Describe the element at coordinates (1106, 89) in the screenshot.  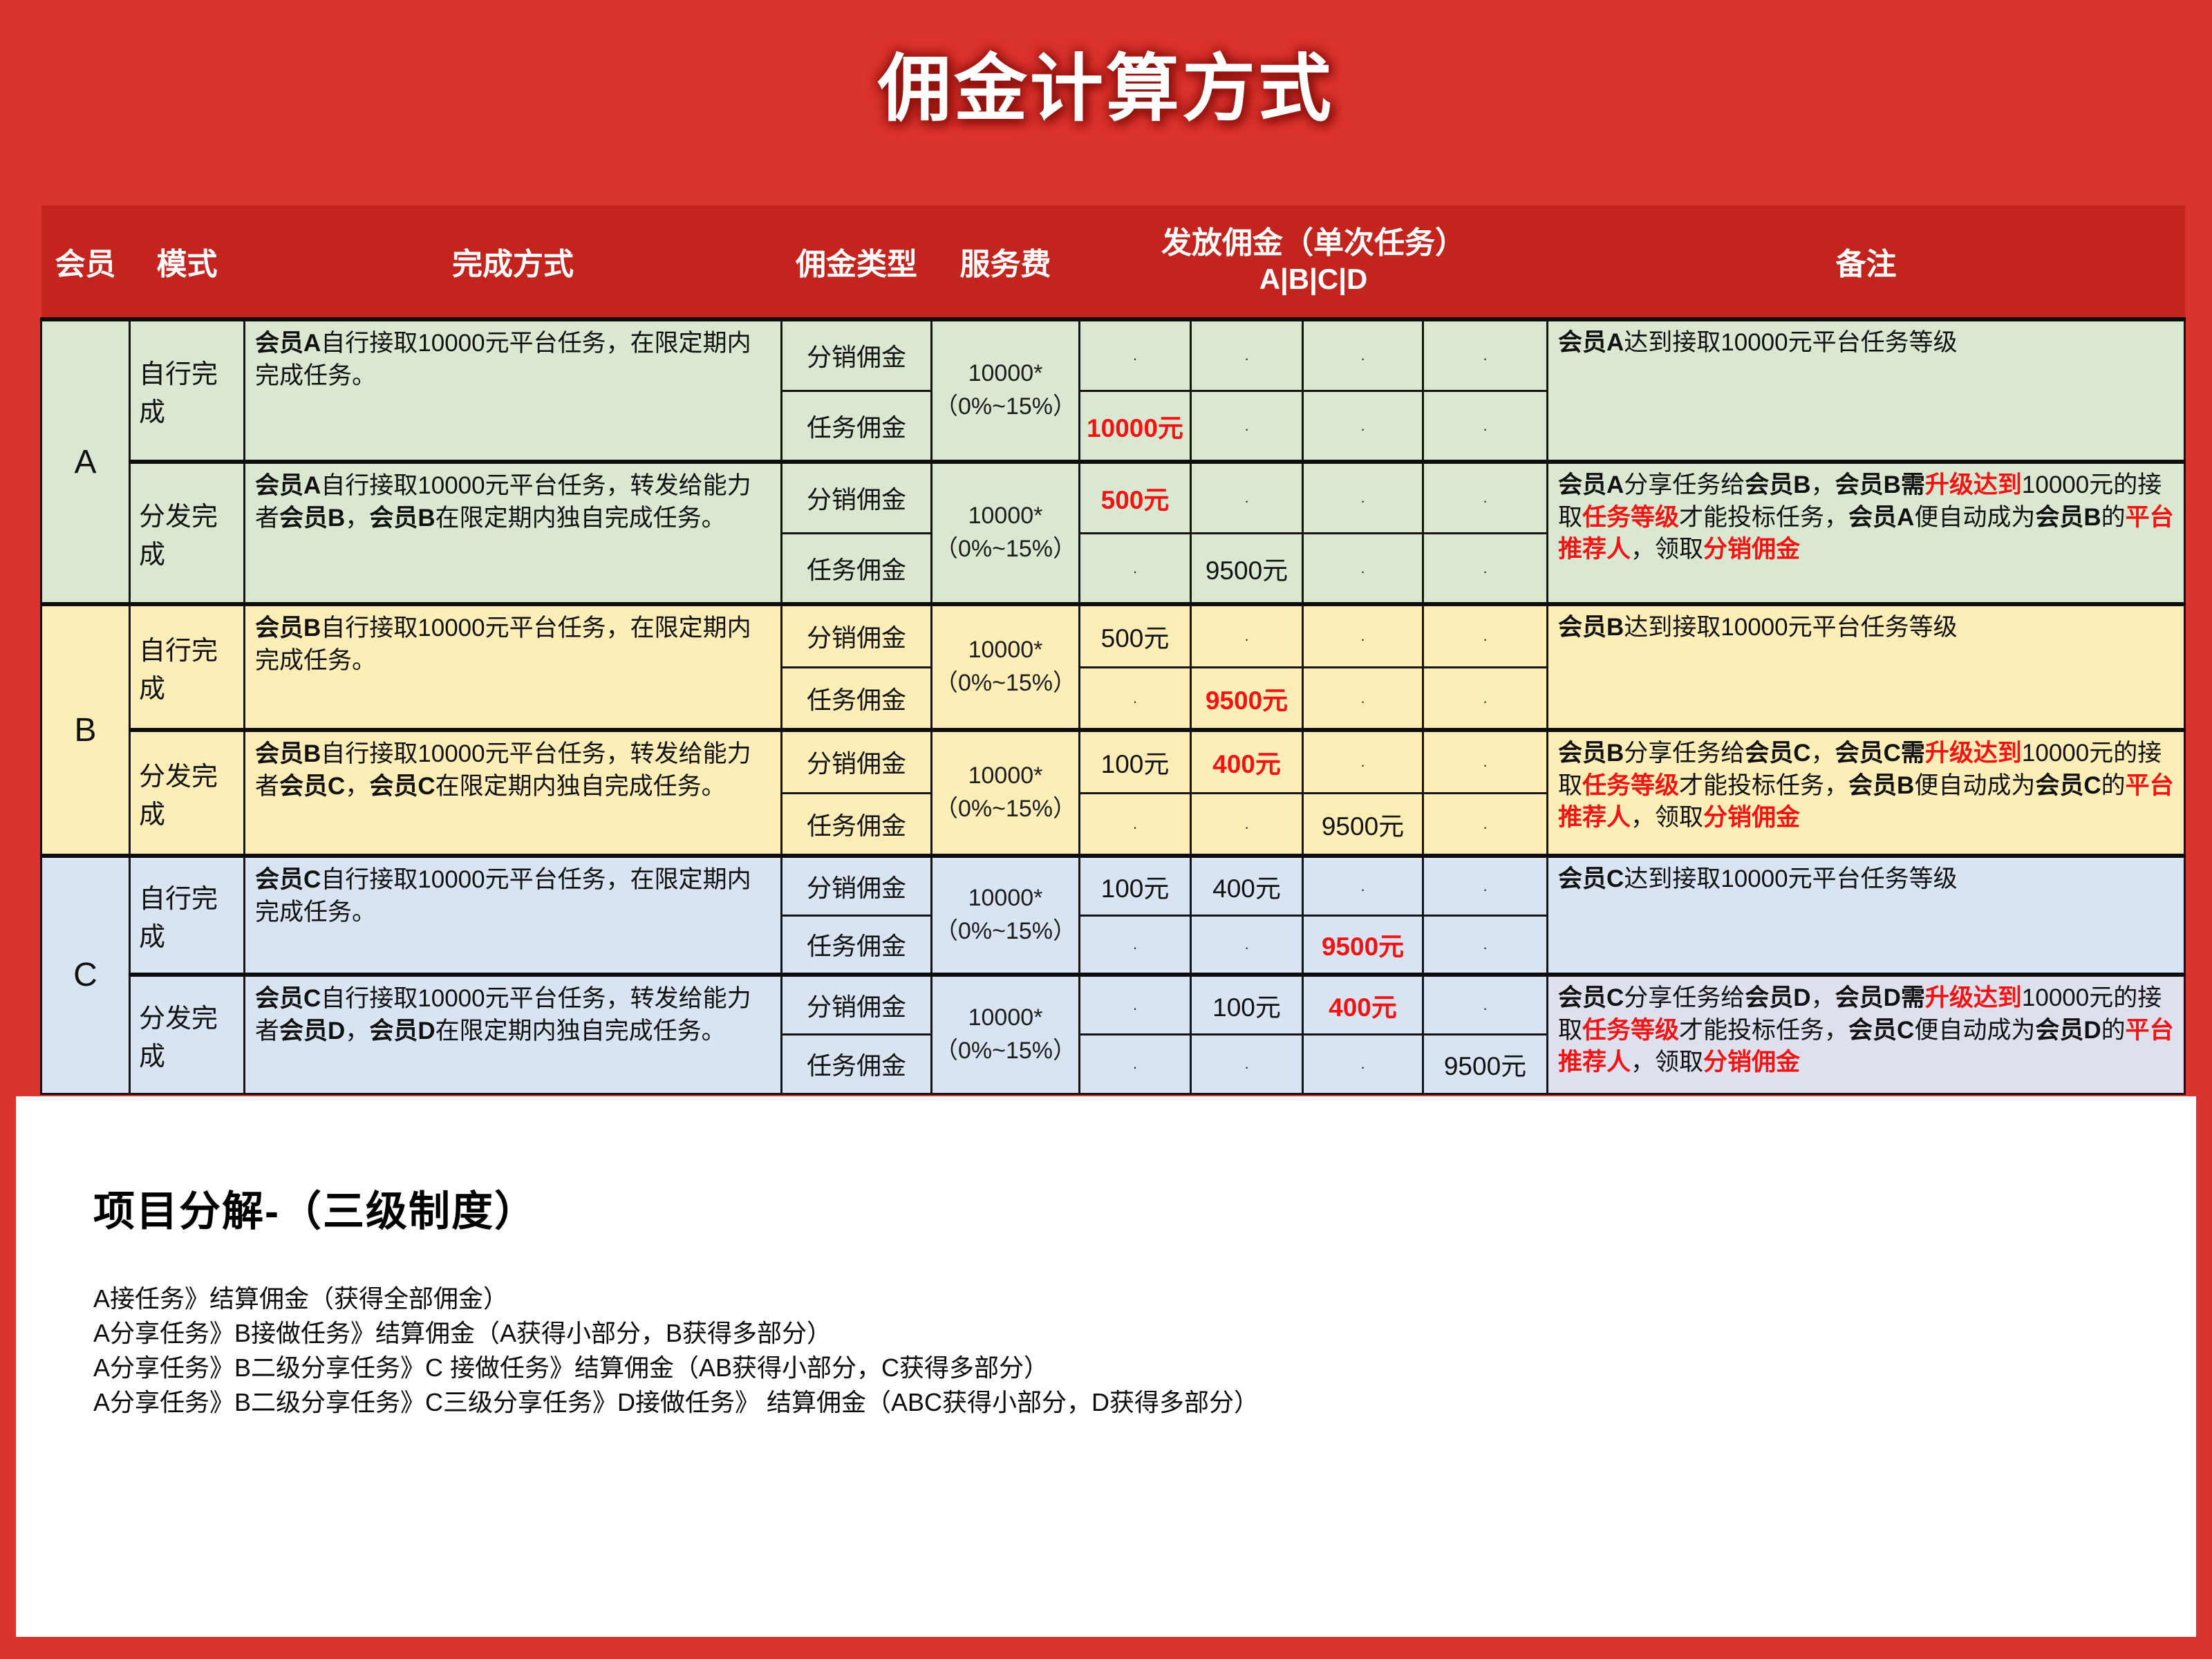
I see `page-title: 佣金计算方式` at that location.